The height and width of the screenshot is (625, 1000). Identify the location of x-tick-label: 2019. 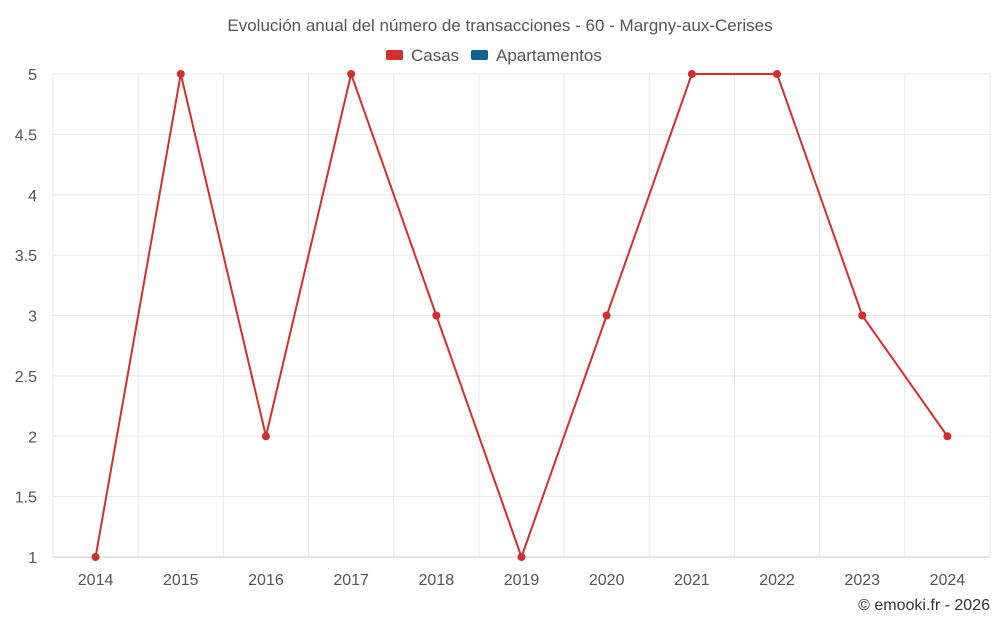
(522, 580).